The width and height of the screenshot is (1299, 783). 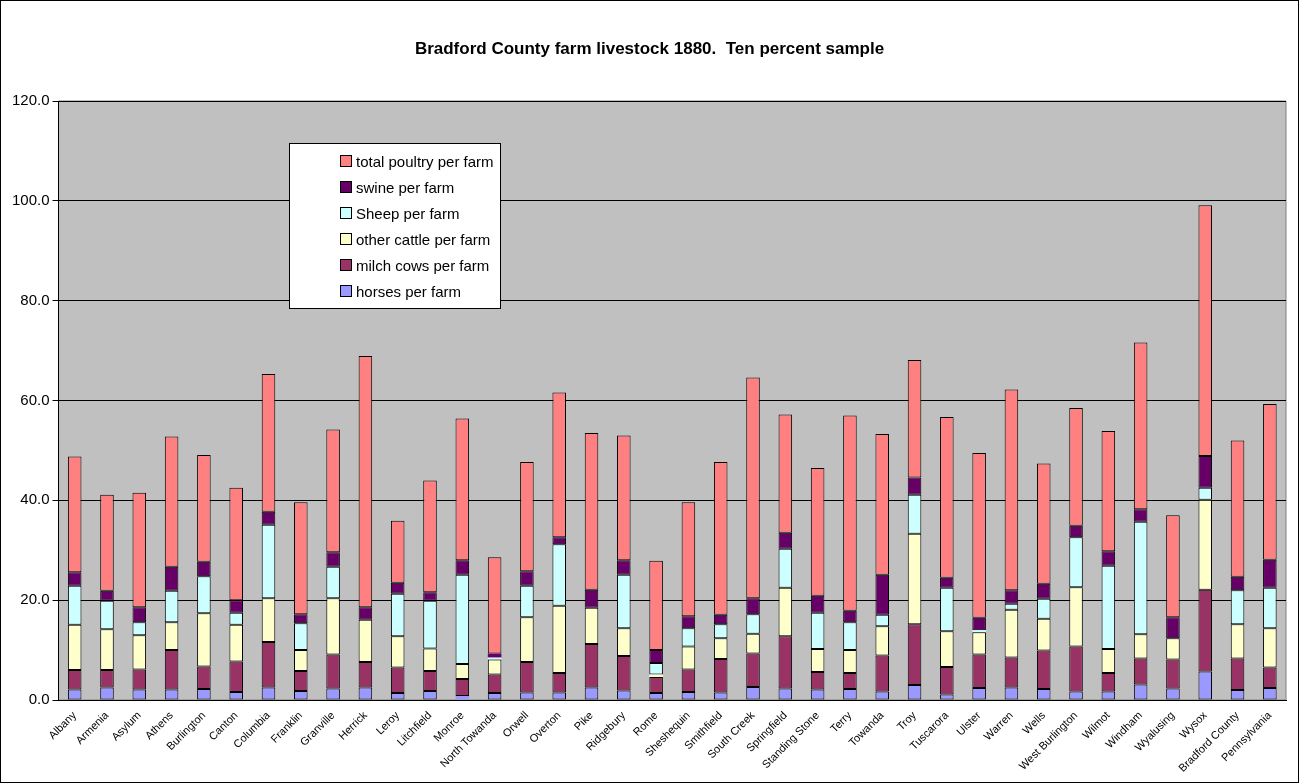 I want to click on y-tick-label: 0.0, so click(x=39, y=699).